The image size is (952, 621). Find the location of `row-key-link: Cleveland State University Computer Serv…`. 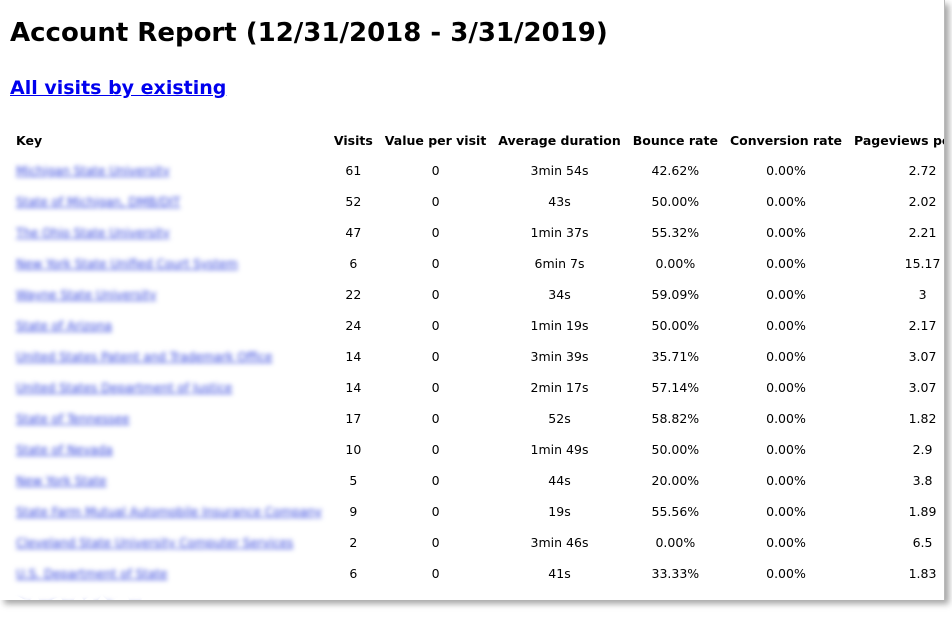

row-key-link: Cleveland State University Computer Serv… is located at coordinates (155, 543).